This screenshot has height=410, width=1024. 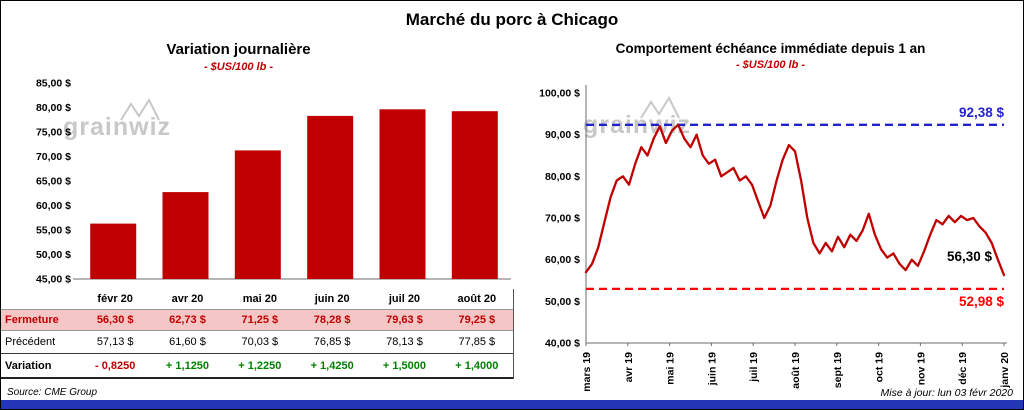 What do you see at coordinates (512, 404) in the screenshot?
I see `bottom-strip` at bounding box center [512, 404].